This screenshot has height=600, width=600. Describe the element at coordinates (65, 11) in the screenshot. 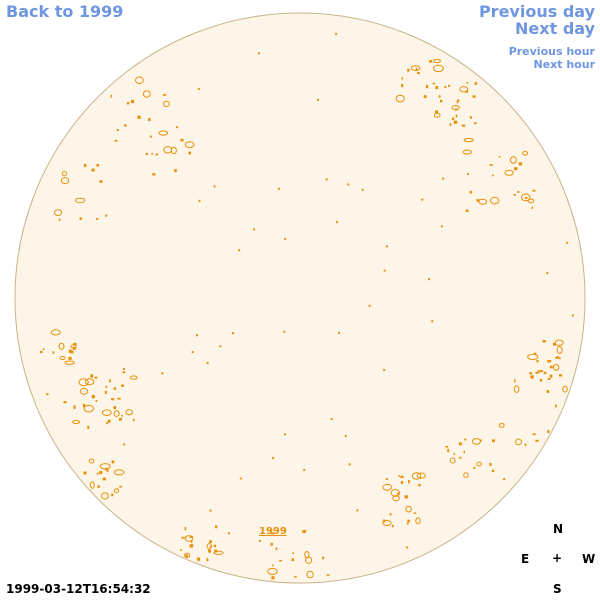

I see `back-to-year-link: Back to 1999` at that location.